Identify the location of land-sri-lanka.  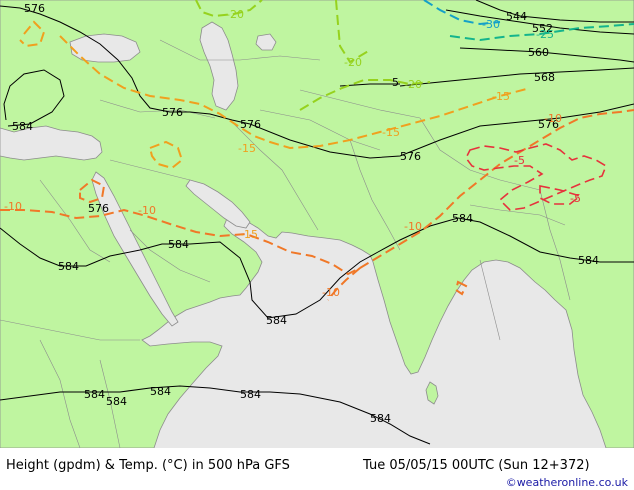
(432, 393).